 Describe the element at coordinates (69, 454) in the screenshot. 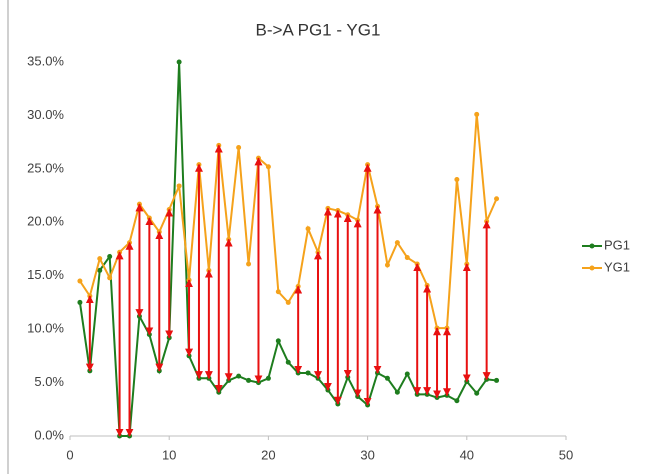

I see `x-tick-label: 0` at that location.